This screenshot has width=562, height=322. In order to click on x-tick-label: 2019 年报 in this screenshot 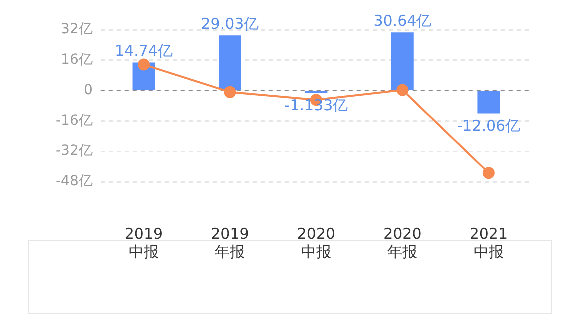, I will do `click(230, 242)`.